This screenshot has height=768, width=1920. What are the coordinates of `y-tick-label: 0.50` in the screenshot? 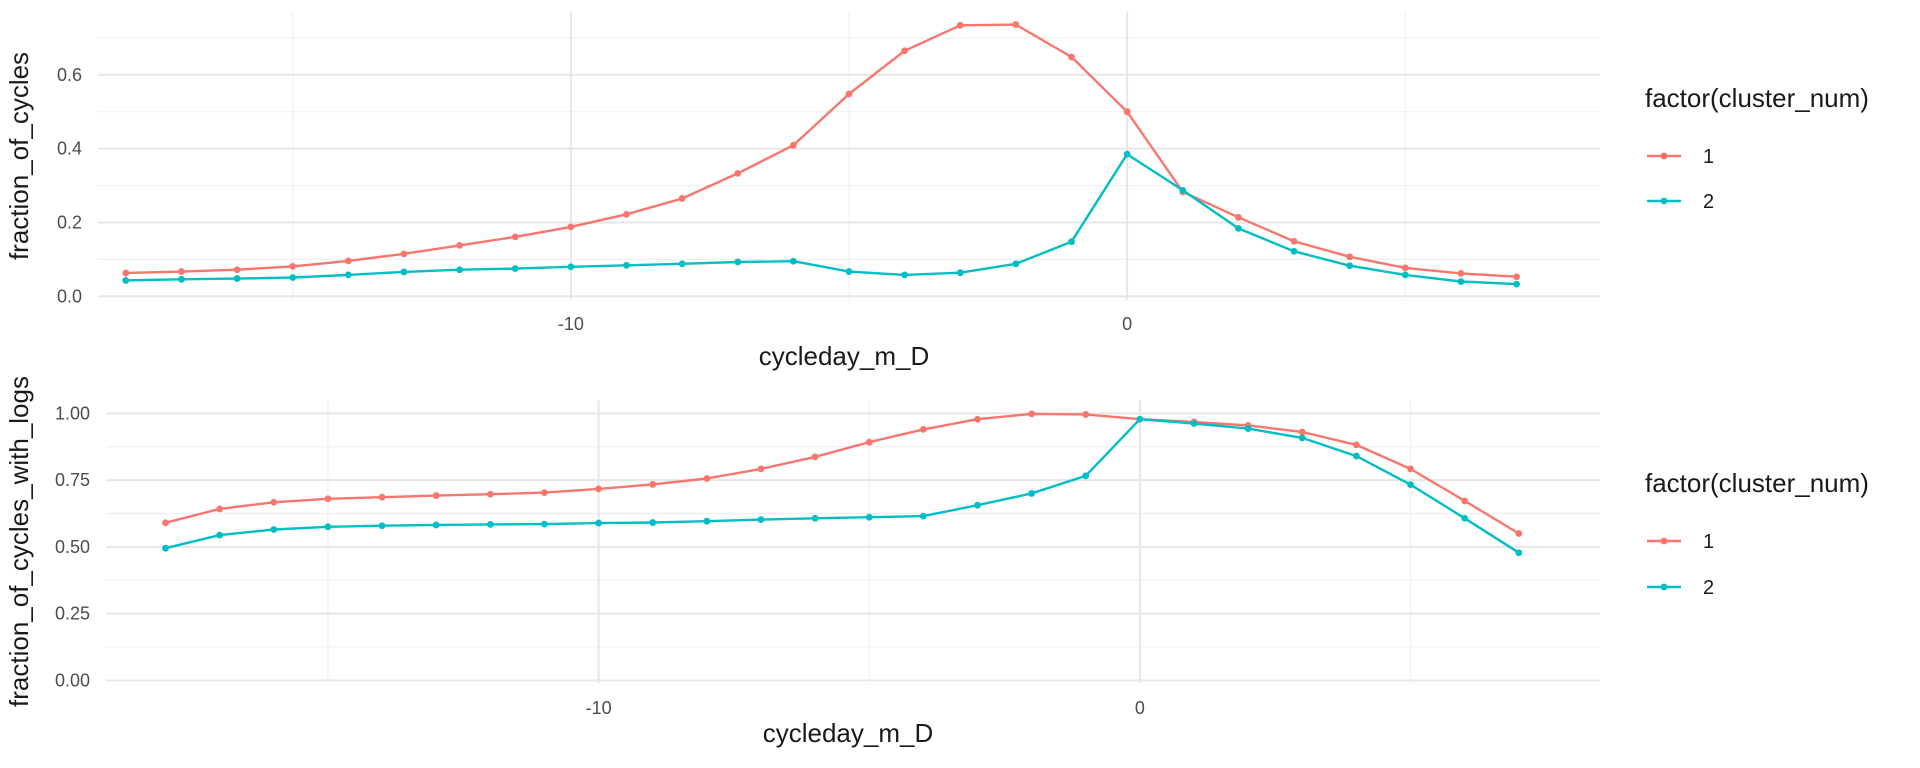 It's located at (72, 547).